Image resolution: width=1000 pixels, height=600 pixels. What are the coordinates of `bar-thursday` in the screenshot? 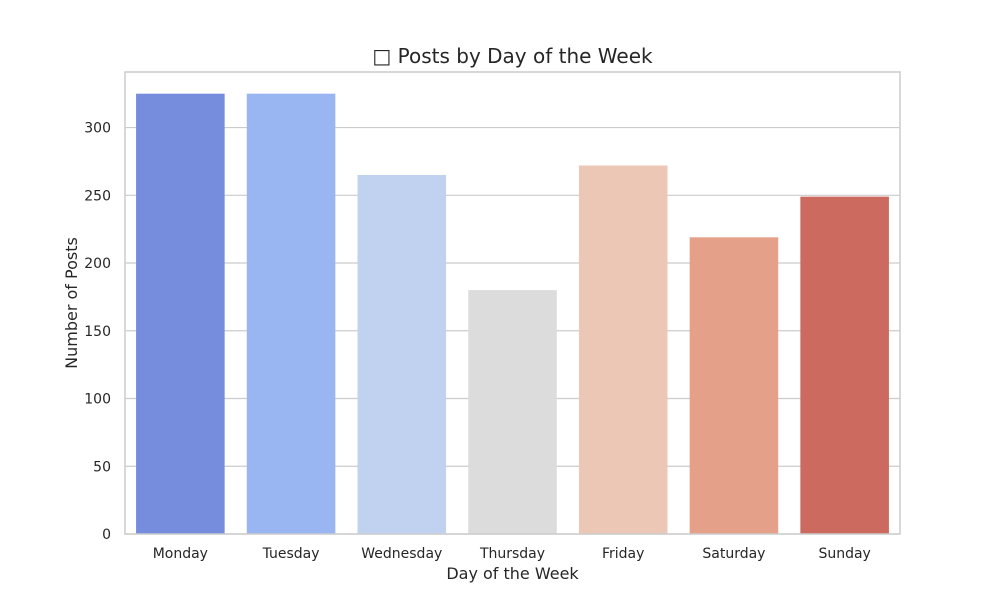 It's located at (512, 412).